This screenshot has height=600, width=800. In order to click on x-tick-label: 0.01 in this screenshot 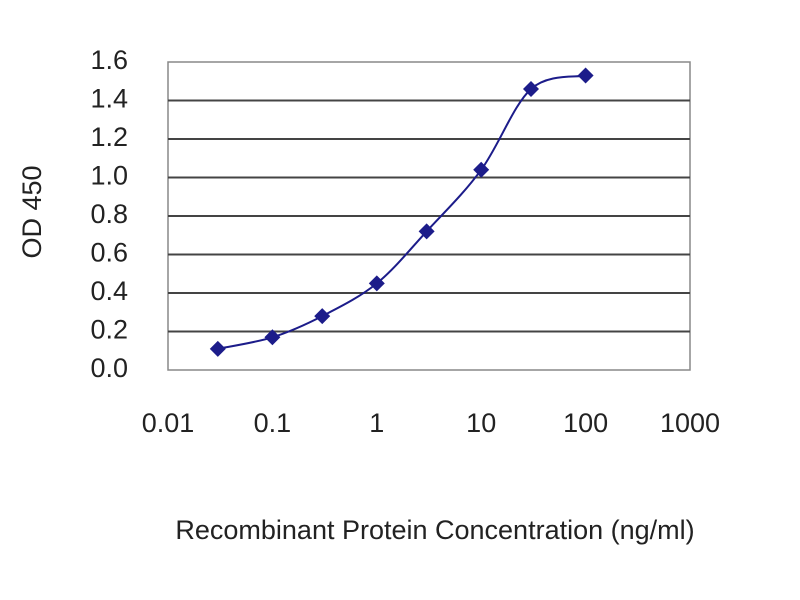, I will do `click(168, 423)`.